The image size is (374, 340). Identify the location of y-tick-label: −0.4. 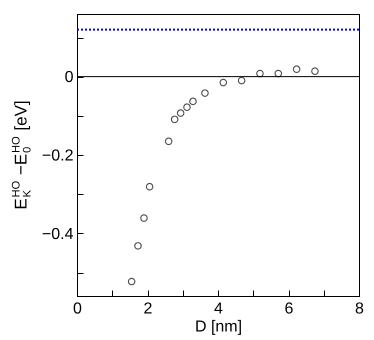
(58, 234).